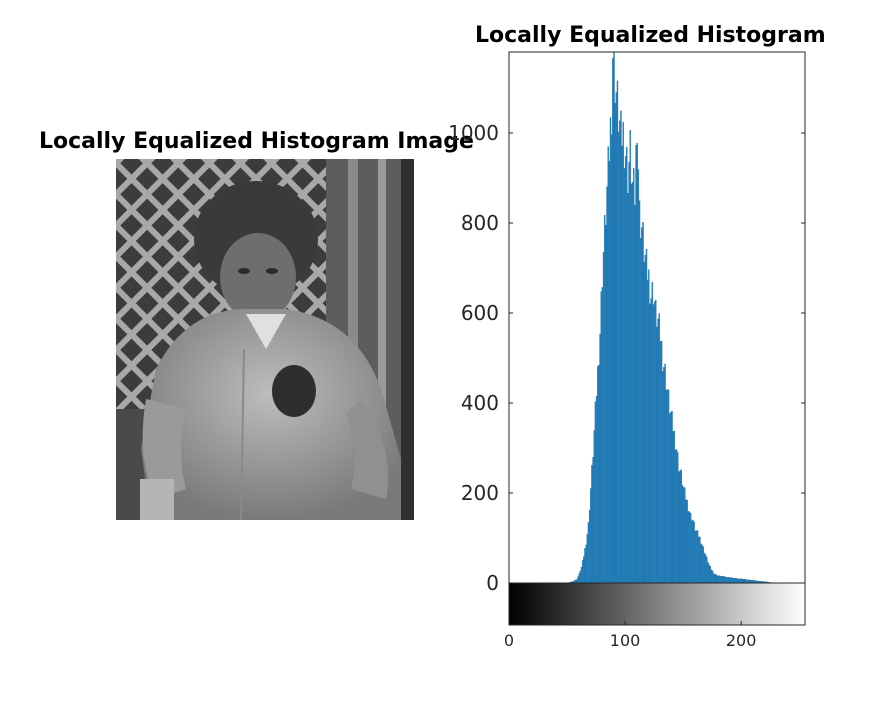 This screenshot has width=891, height=703. Describe the element at coordinates (741, 640) in the screenshot. I see `x-tick-label: 200` at that location.